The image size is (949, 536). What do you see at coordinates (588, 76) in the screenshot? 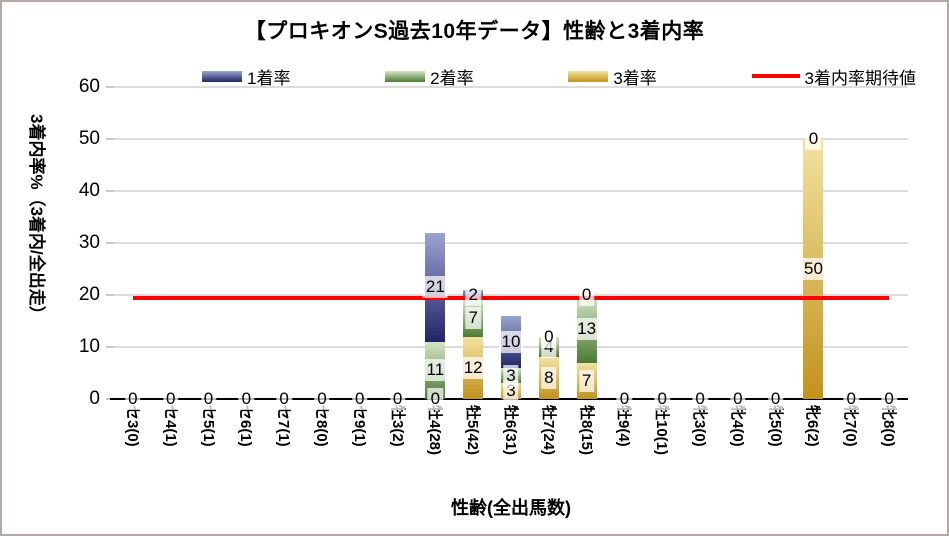
I see `legend-swatch-win3-icon` at bounding box center [588, 76].